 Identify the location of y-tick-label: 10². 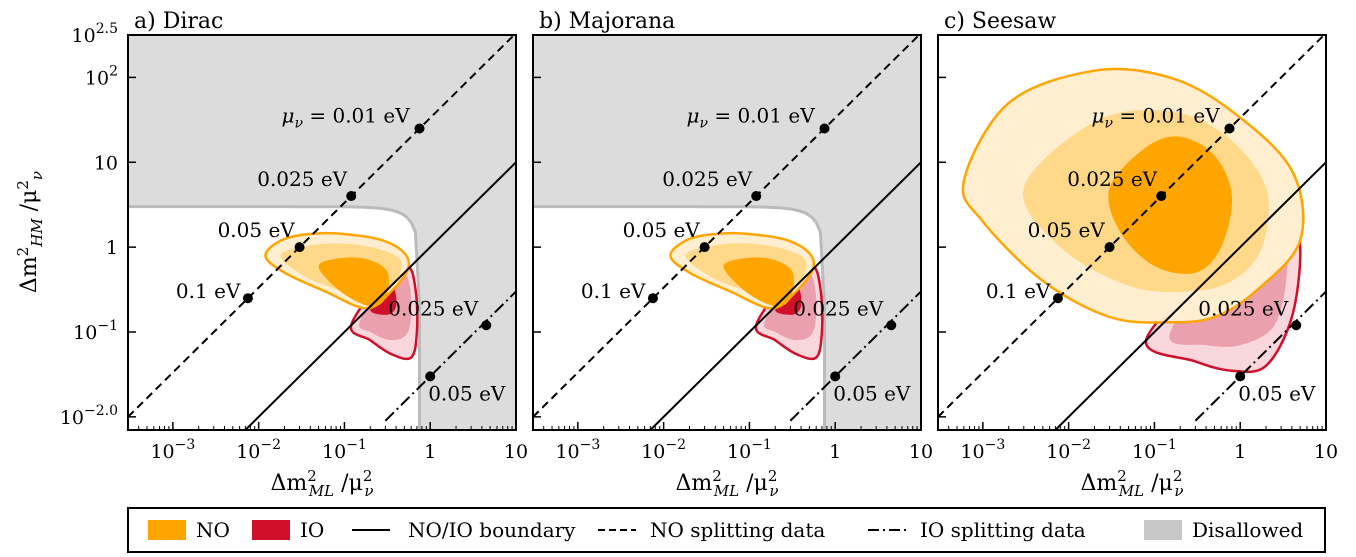
(101, 76).